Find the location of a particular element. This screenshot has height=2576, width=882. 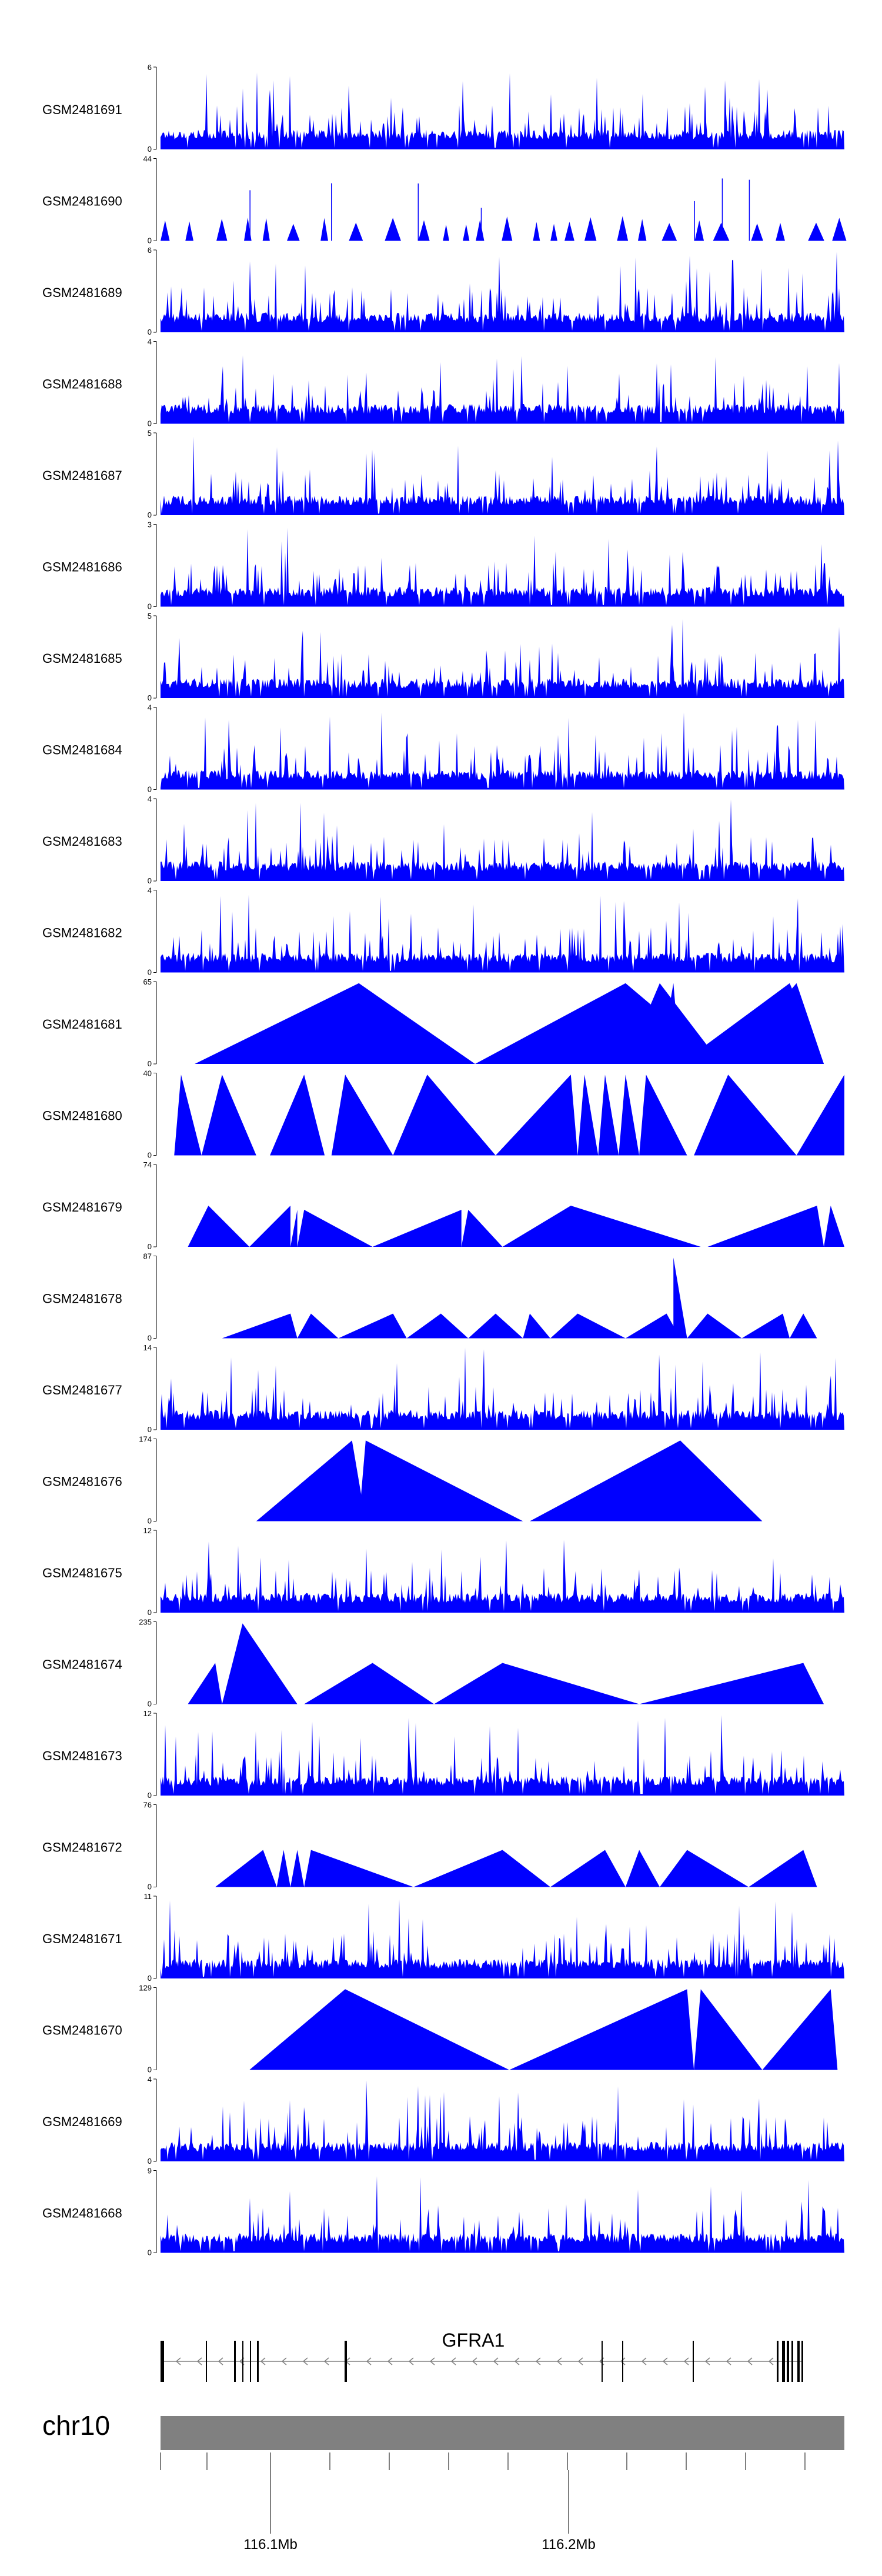

y-max-label: 40 is located at coordinates (147, 1073).